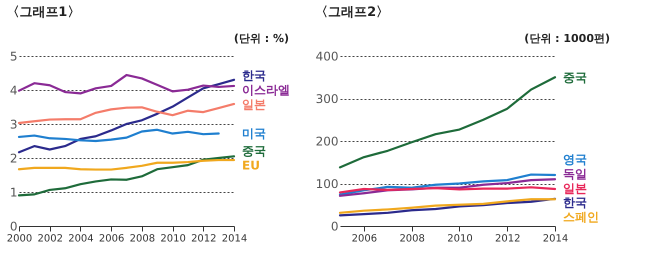  What do you see at coordinates (567, 38) in the screenshot?
I see `text: (단위 : 1000편)` at bounding box center [567, 38].